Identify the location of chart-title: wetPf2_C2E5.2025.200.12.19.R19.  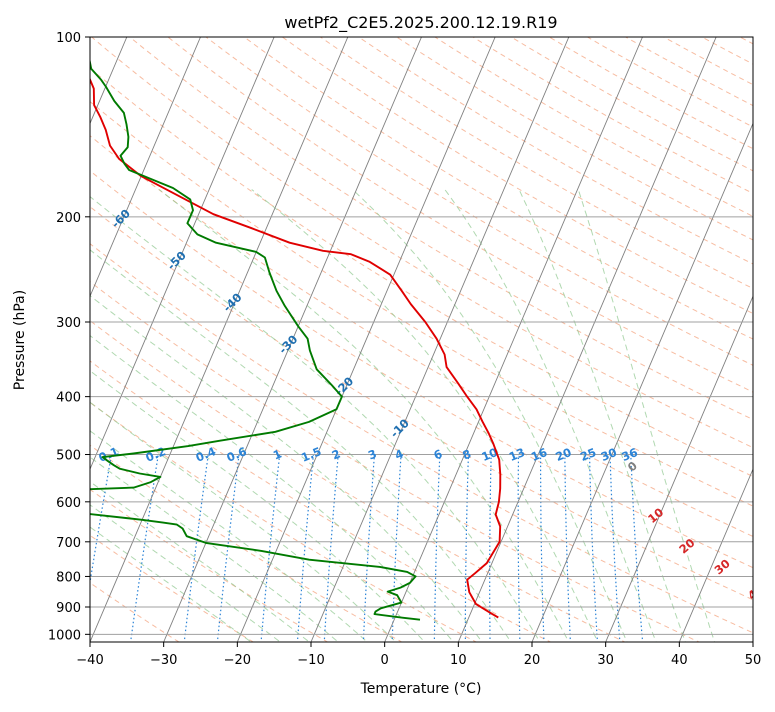
(420, 23).